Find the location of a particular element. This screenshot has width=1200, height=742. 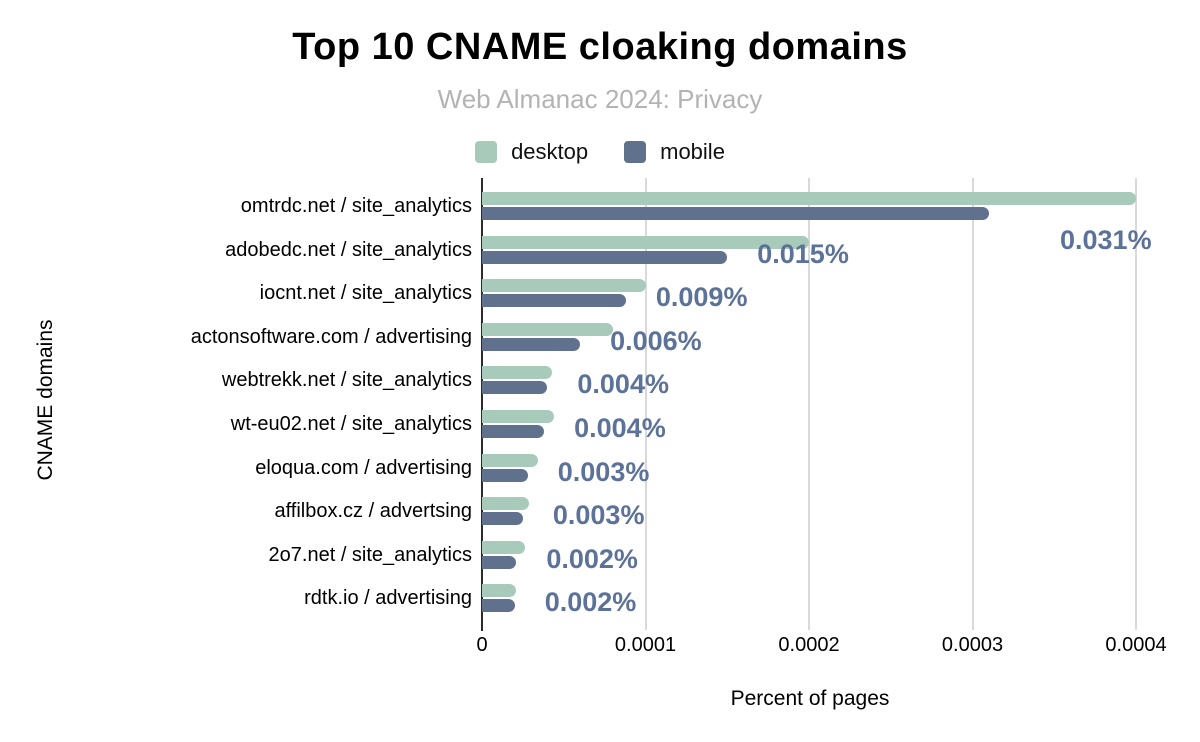

x-tick-label: 0.0004 is located at coordinates (1136, 645).